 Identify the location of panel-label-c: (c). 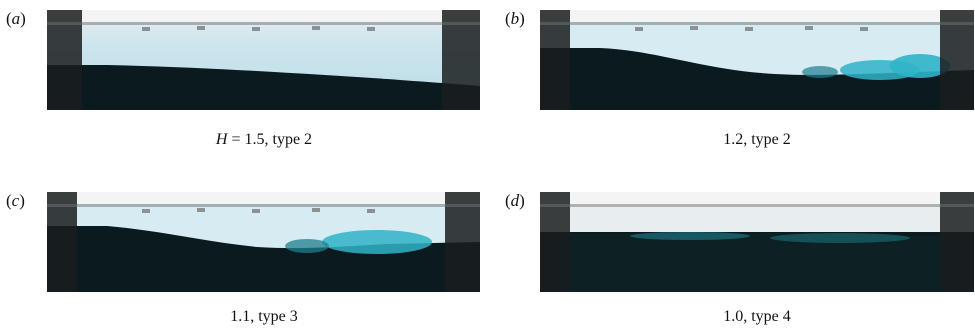
(15, 200).